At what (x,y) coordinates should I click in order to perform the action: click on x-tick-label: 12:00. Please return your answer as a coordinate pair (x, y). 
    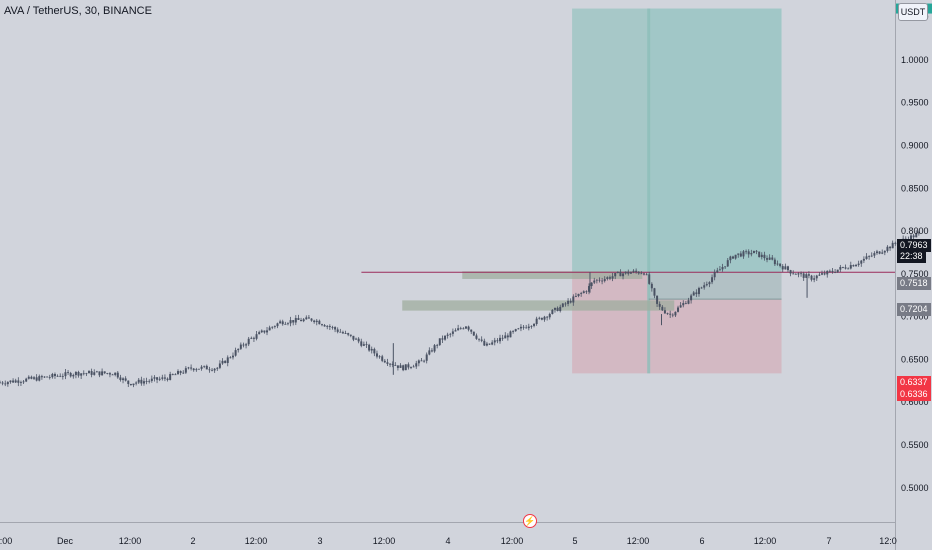
    Looking at the image, I should click on (130, 541).